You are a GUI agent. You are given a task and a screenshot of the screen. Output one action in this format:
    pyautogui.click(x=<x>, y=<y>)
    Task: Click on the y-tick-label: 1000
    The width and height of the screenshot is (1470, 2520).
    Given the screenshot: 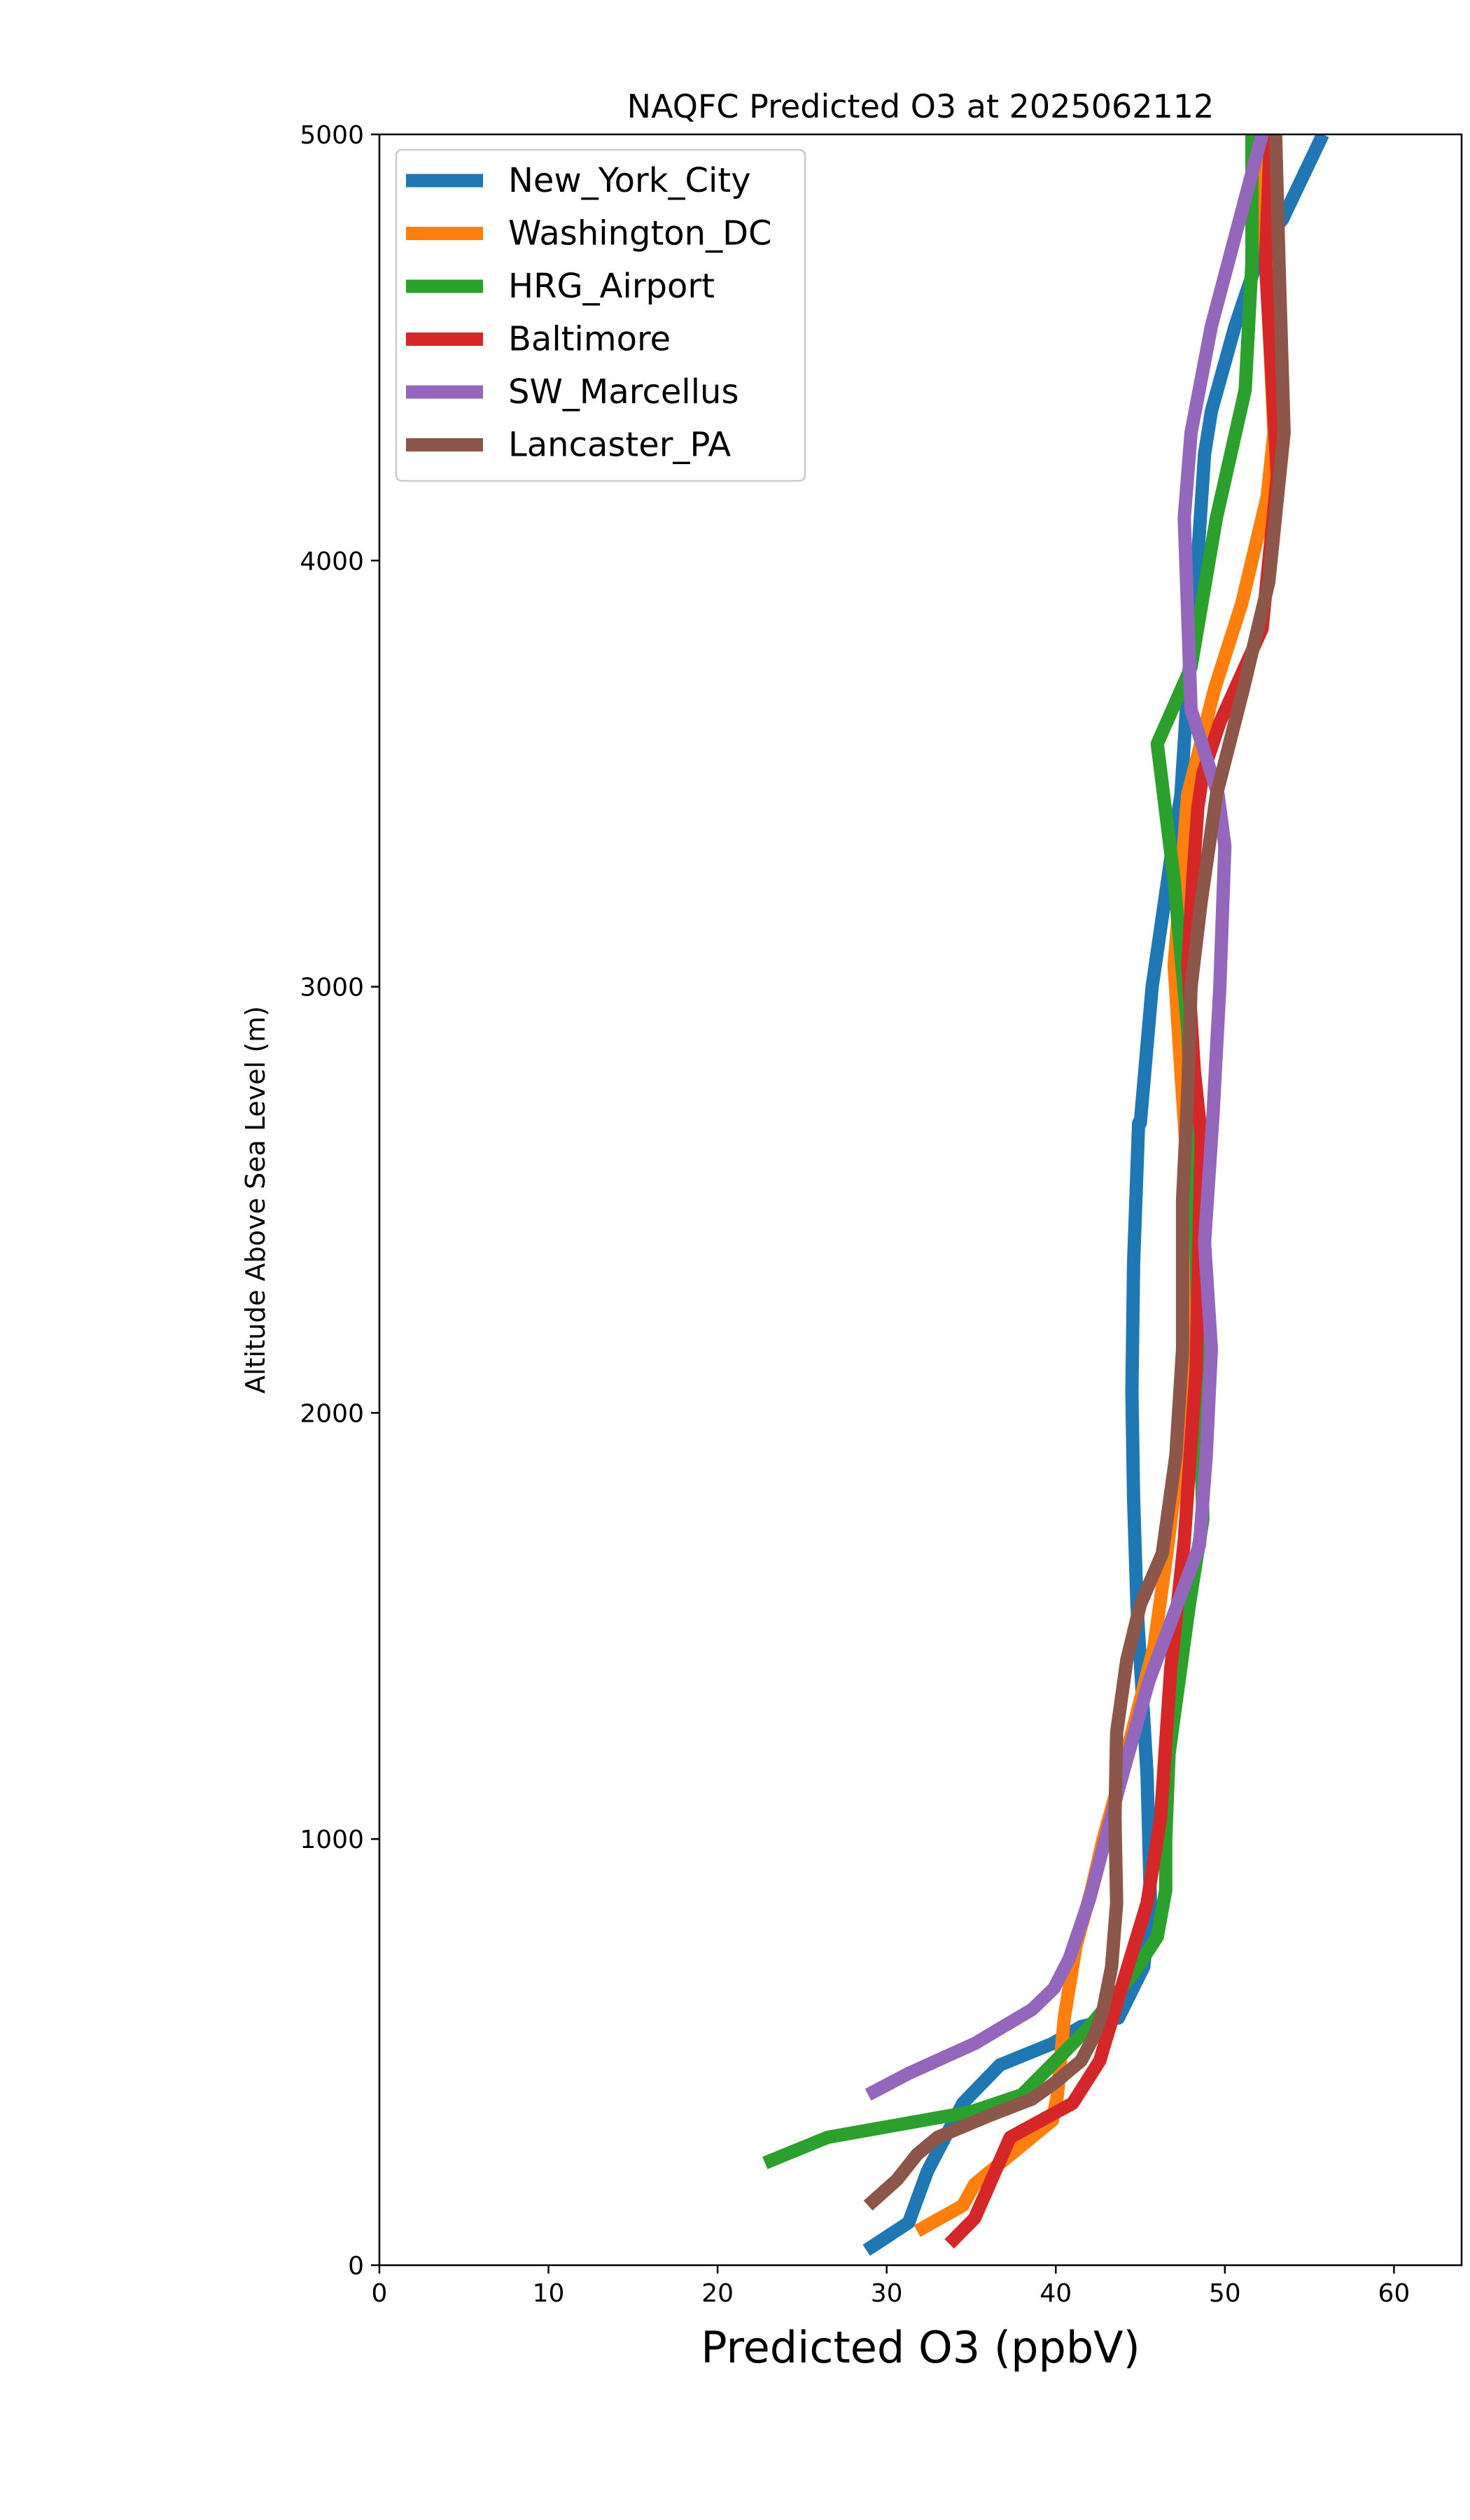 What is the action you would take?
    pyautogui.click(x=332, y=1840)
    